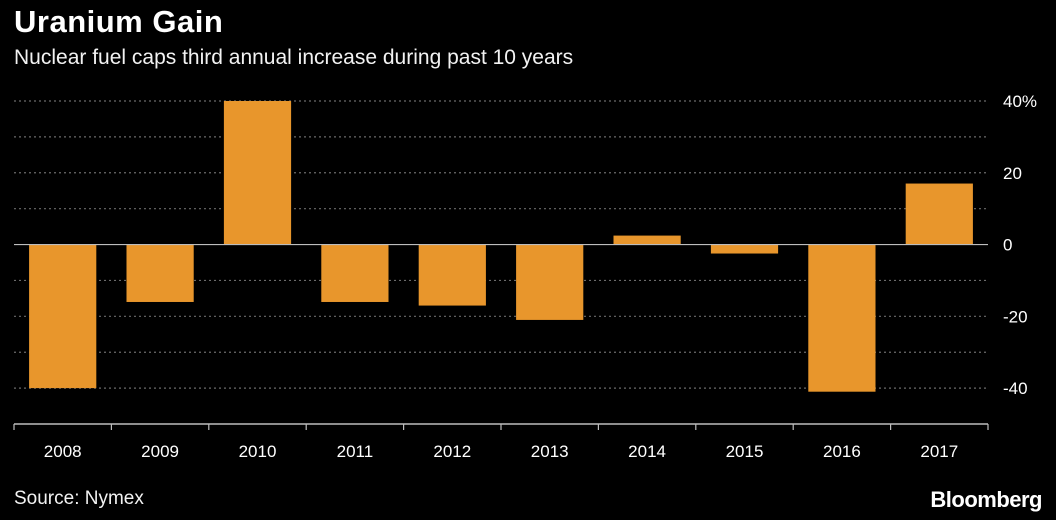 The height and width of the screenshot is (520, 1056). Describe the element at coordinates (63, 316) in the screenshot. I see `bar-2008` at that location.